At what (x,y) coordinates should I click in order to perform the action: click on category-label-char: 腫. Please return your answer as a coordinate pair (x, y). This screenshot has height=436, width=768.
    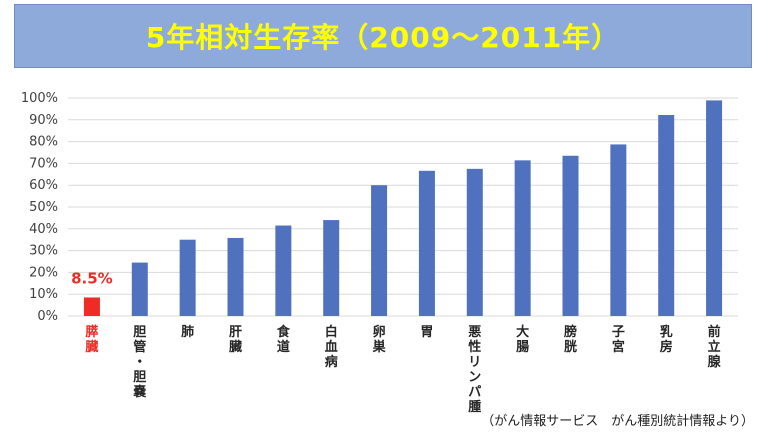
    Looking at the image, I should click on (474, 407).